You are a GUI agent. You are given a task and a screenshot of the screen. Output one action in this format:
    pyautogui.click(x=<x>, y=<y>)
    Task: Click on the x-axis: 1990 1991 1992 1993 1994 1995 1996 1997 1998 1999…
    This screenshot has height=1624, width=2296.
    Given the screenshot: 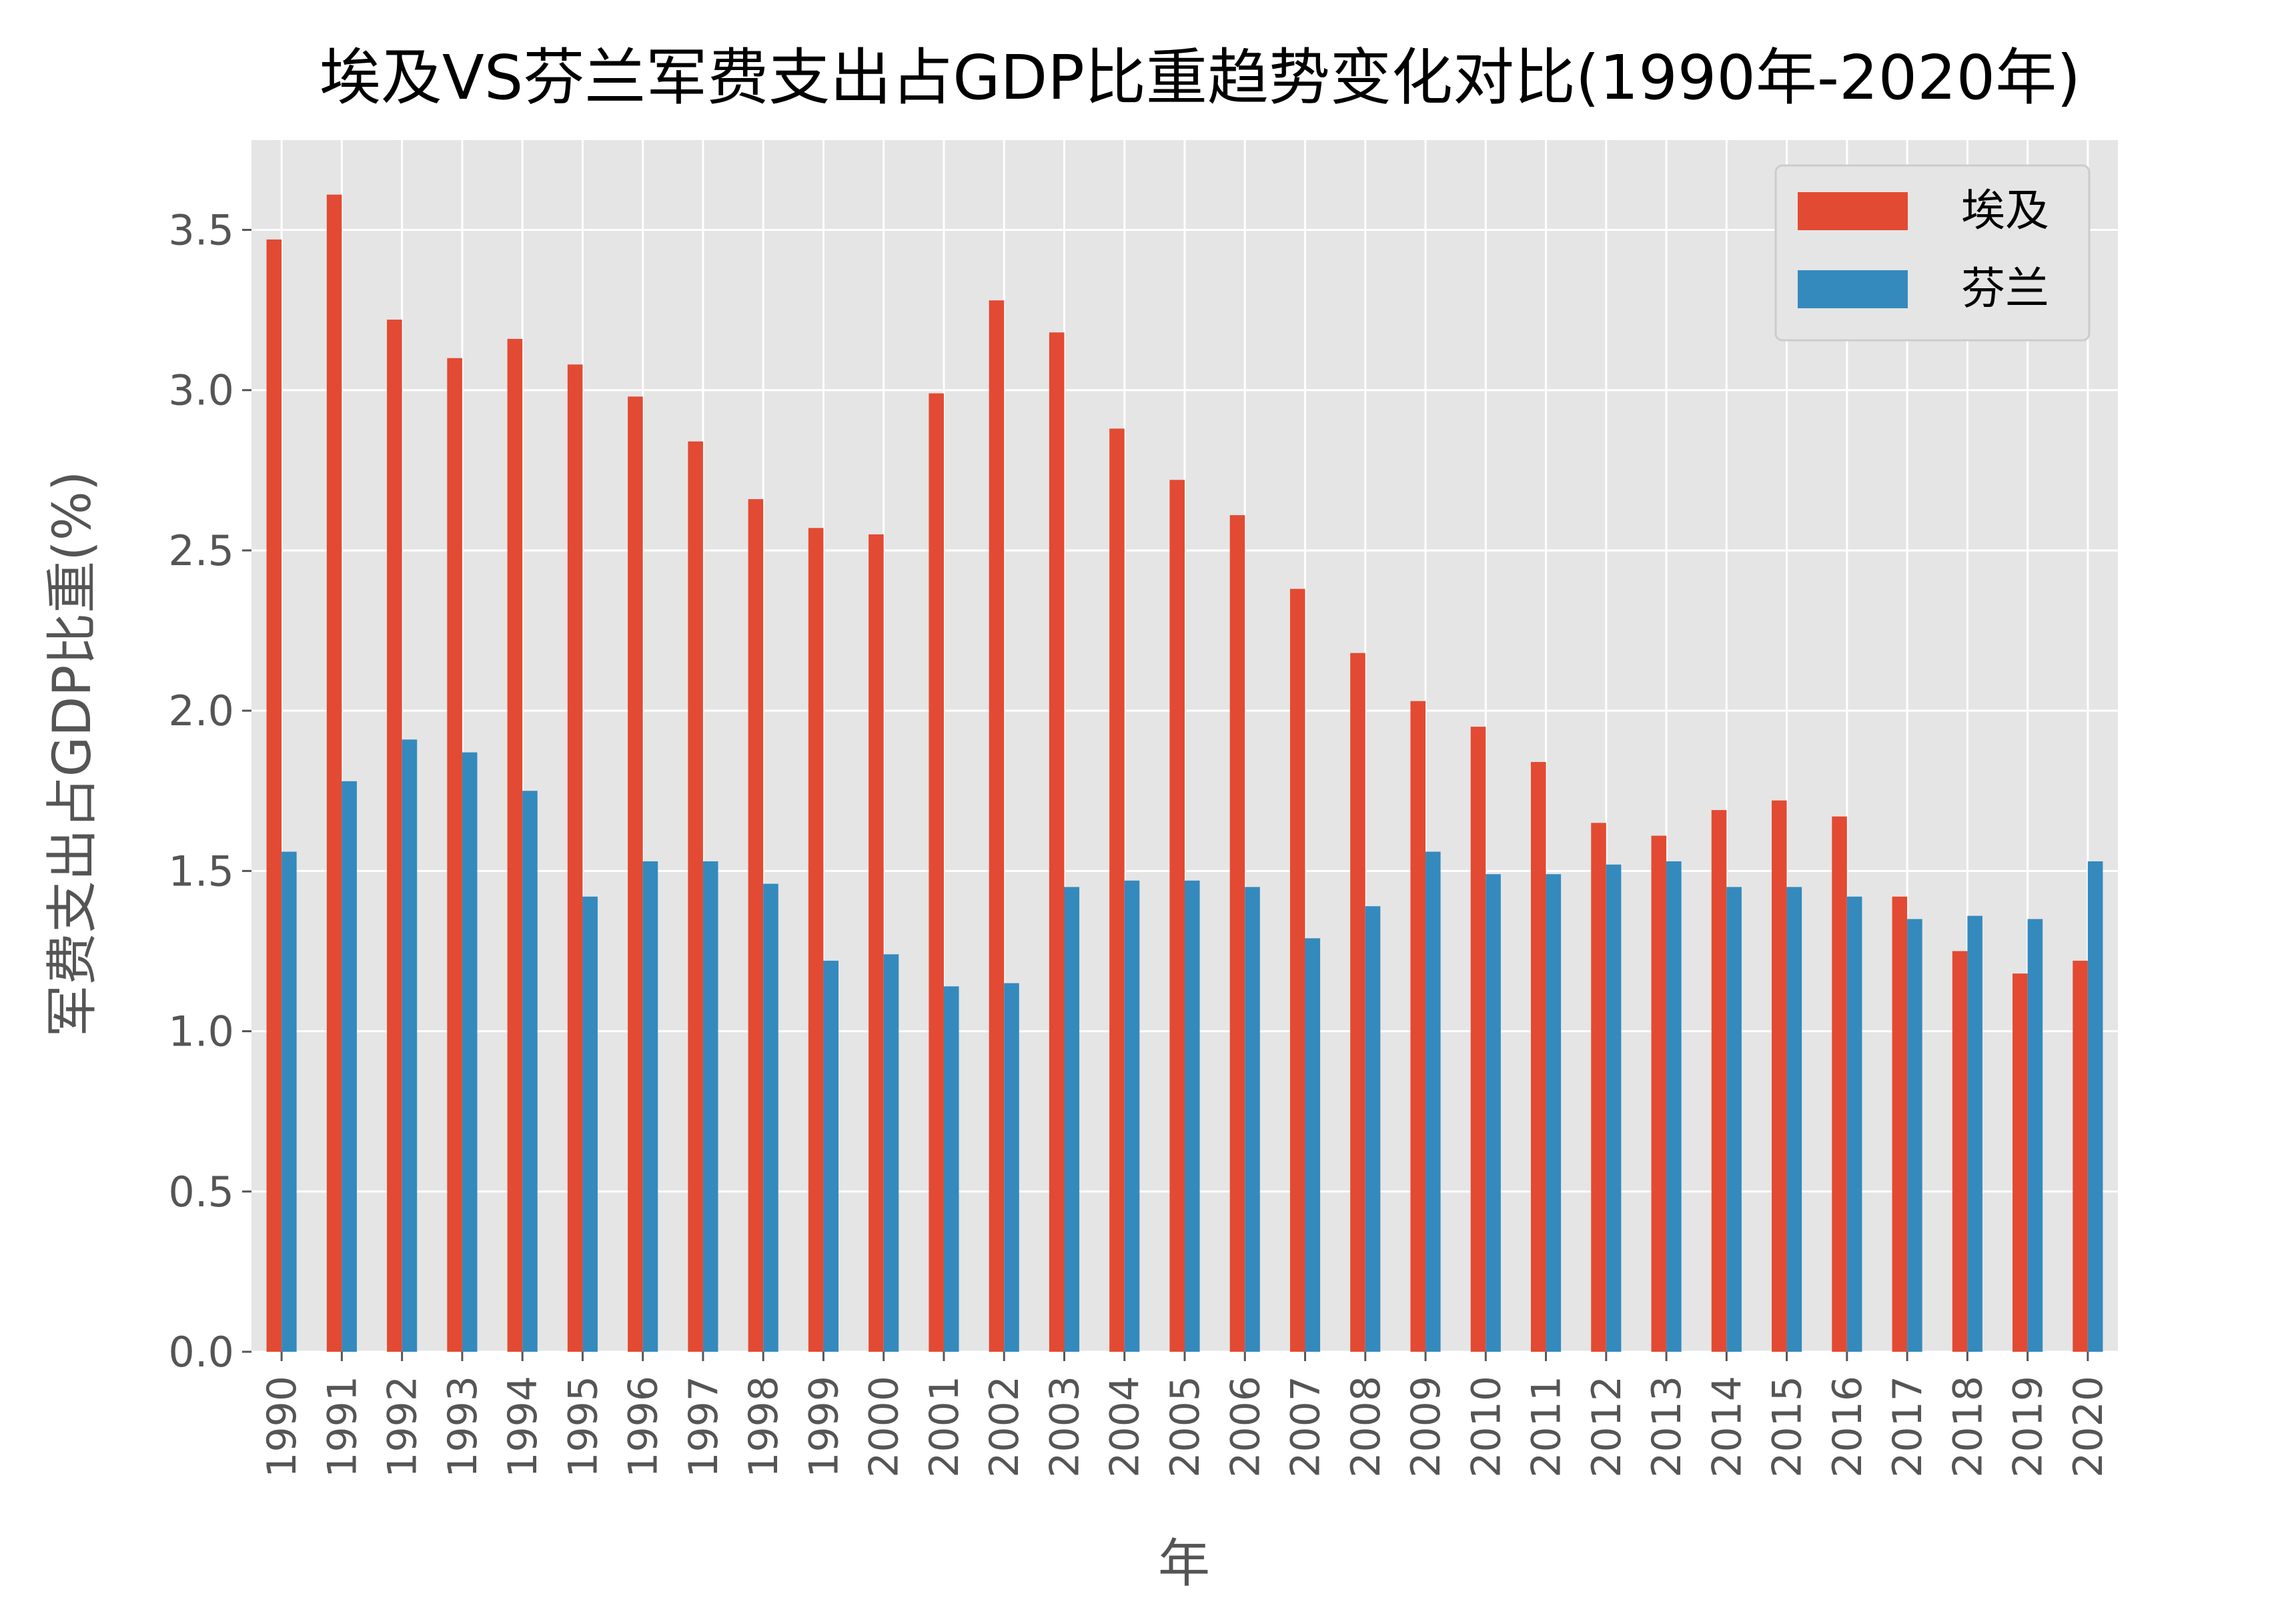 What is the action you would take?
    pyautogui.click(x=1185, y=1415)
    